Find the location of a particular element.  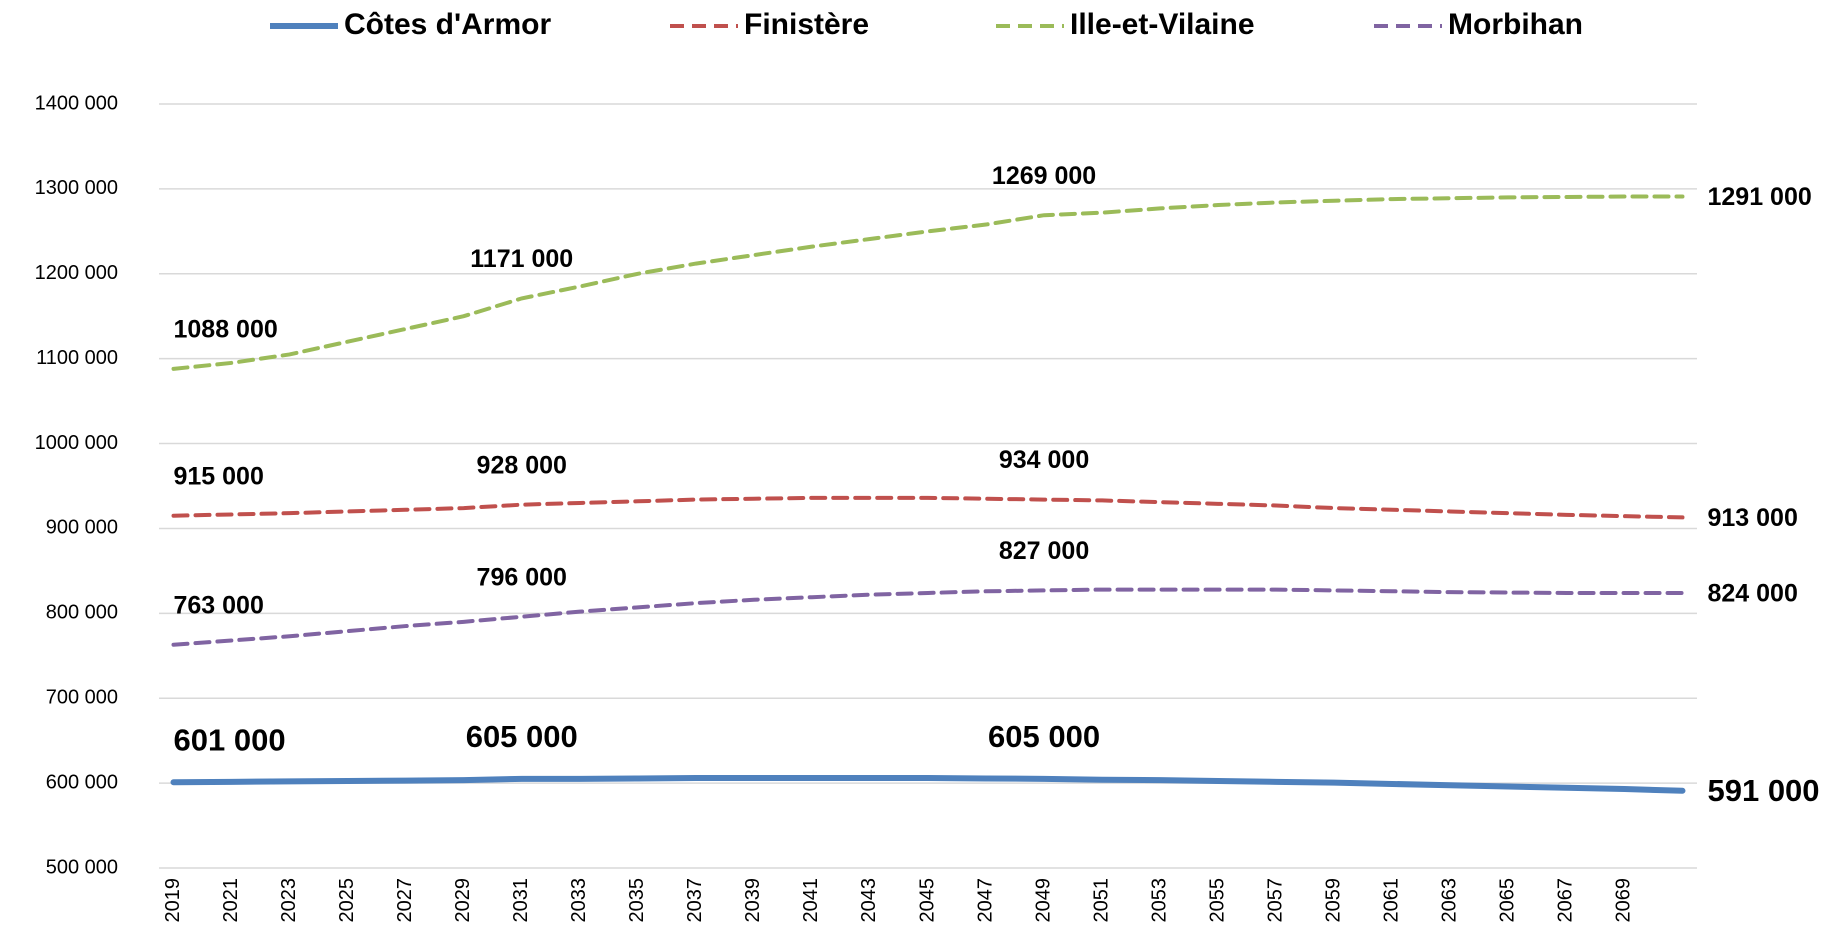

legend-label: Morbihan is located at coordinates (1515, 24).